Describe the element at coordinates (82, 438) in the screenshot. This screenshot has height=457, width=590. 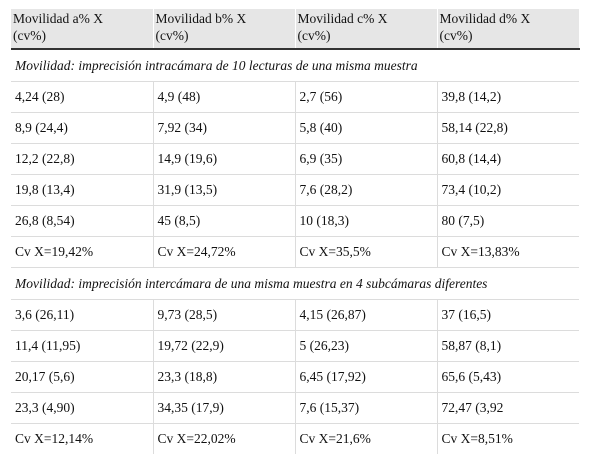
I see `table-cell: Cv X=12,14%` at that location.